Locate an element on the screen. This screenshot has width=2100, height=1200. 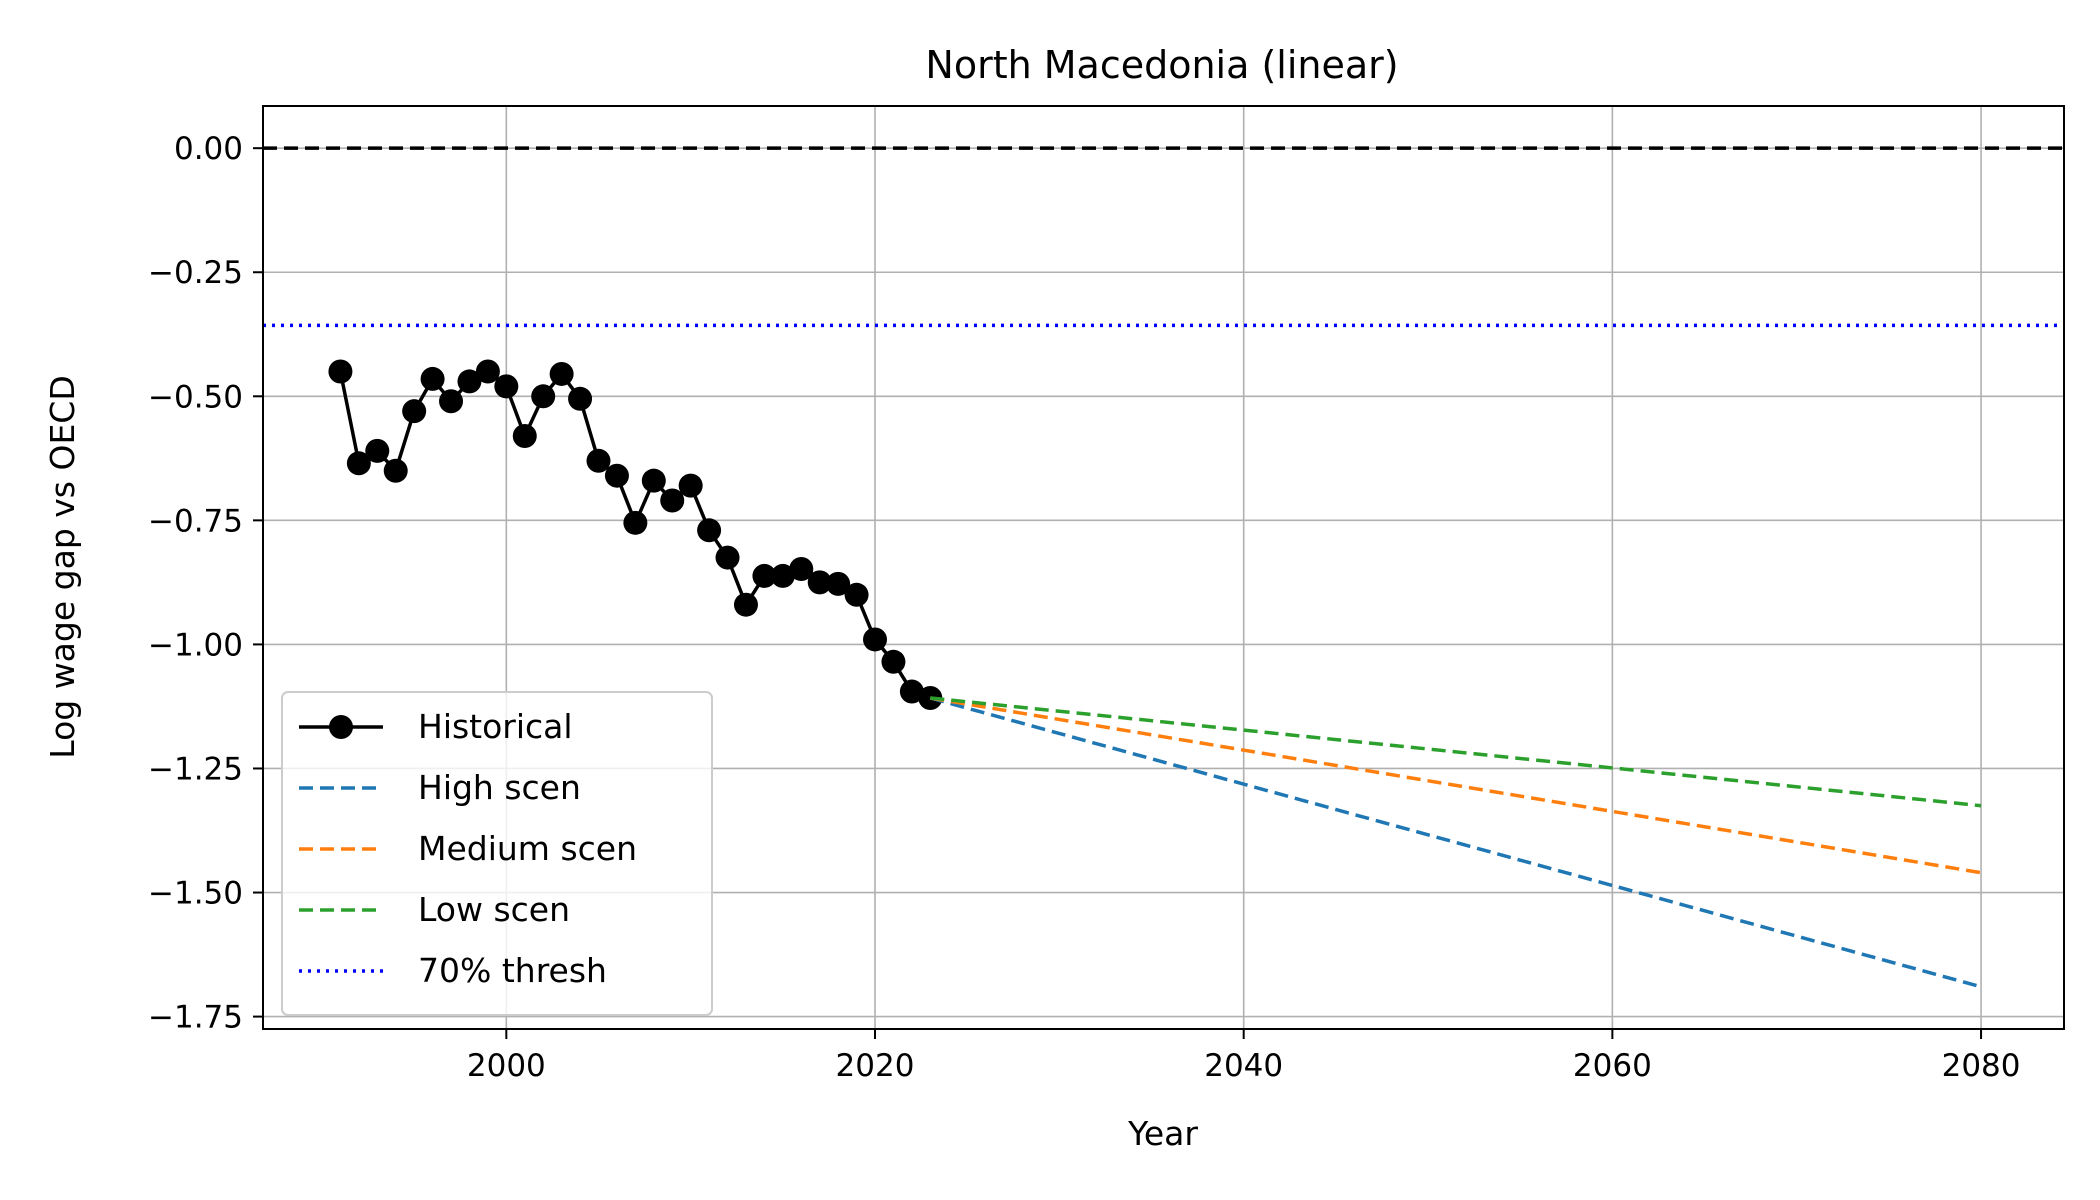
series-line-low-scen is located at coordinates (1456, 752).